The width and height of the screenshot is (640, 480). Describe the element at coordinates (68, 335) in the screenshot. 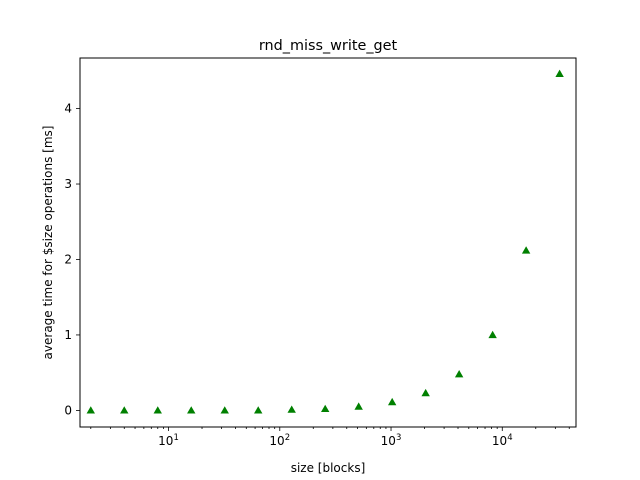

I see `y-tick-label: 1` at that location.